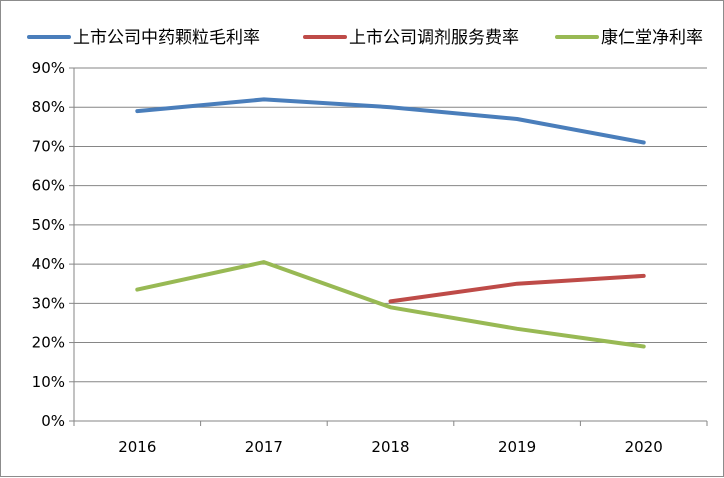 Image resolution: width=724 pixels, height=478 pixels. What do you see at coordinates (48, 146) in the screenshot?
I see `y-tick-label: 70%` at bounding box center [48, 146].